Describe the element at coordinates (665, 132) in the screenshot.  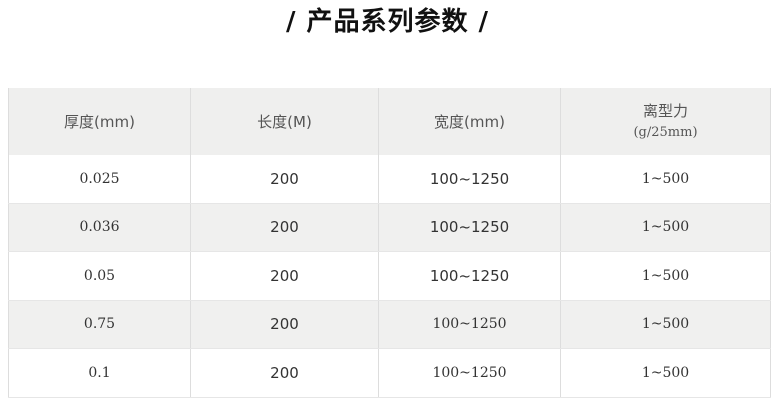
I see `header-release-force-unit: (g/25mm)` at that location.